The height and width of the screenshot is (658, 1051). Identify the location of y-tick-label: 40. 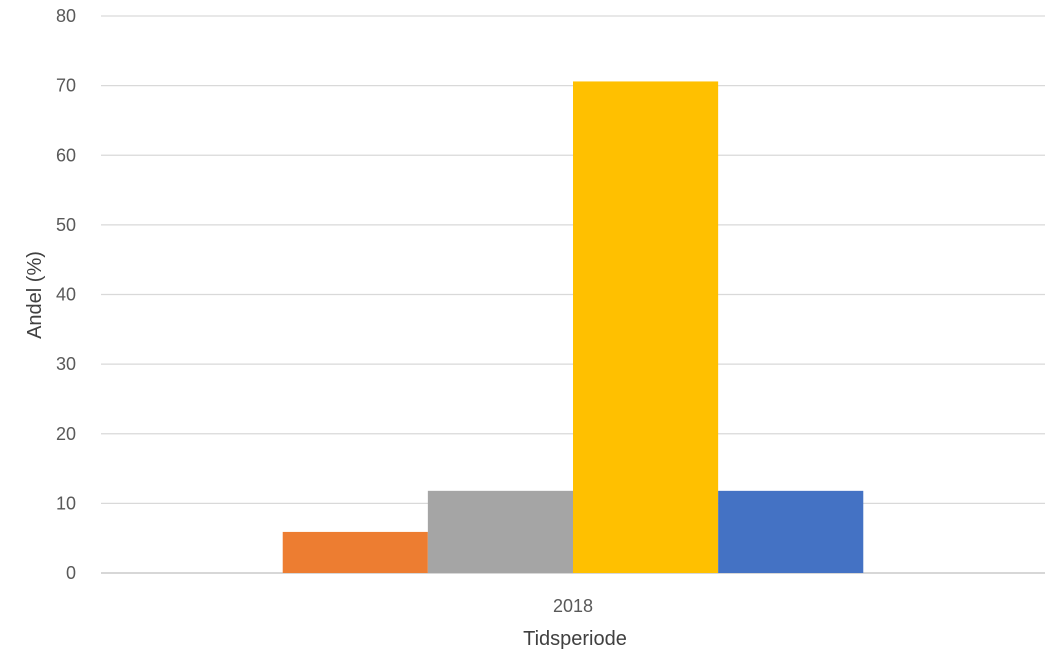
(66, 295).